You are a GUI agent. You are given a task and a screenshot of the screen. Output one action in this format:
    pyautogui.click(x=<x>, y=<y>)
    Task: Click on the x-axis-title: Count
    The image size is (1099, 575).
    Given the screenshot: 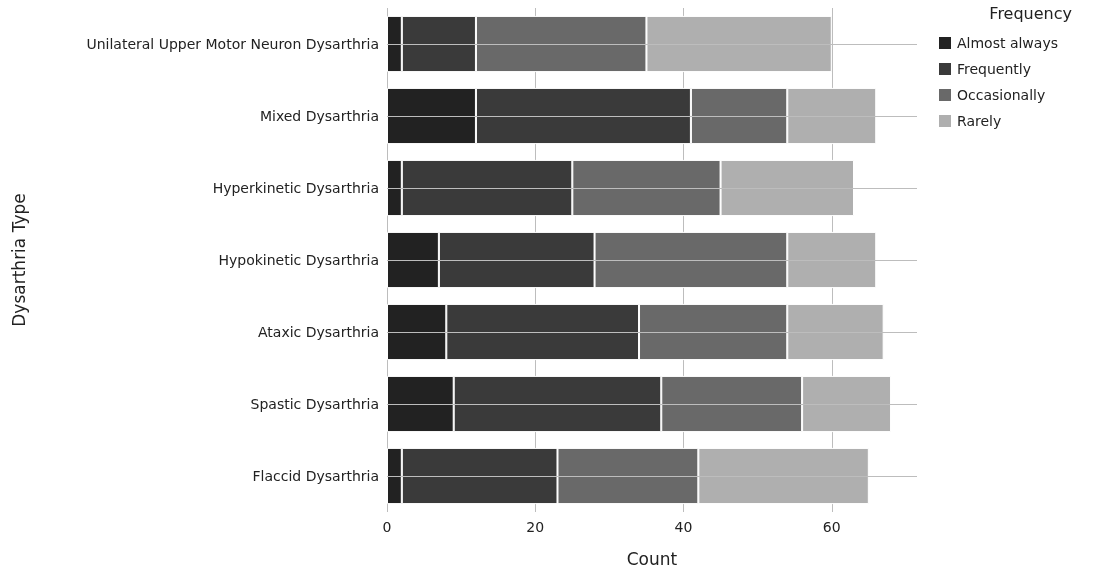 What is the action you would take?
    pyautogui.click(x=652, y=558)
    